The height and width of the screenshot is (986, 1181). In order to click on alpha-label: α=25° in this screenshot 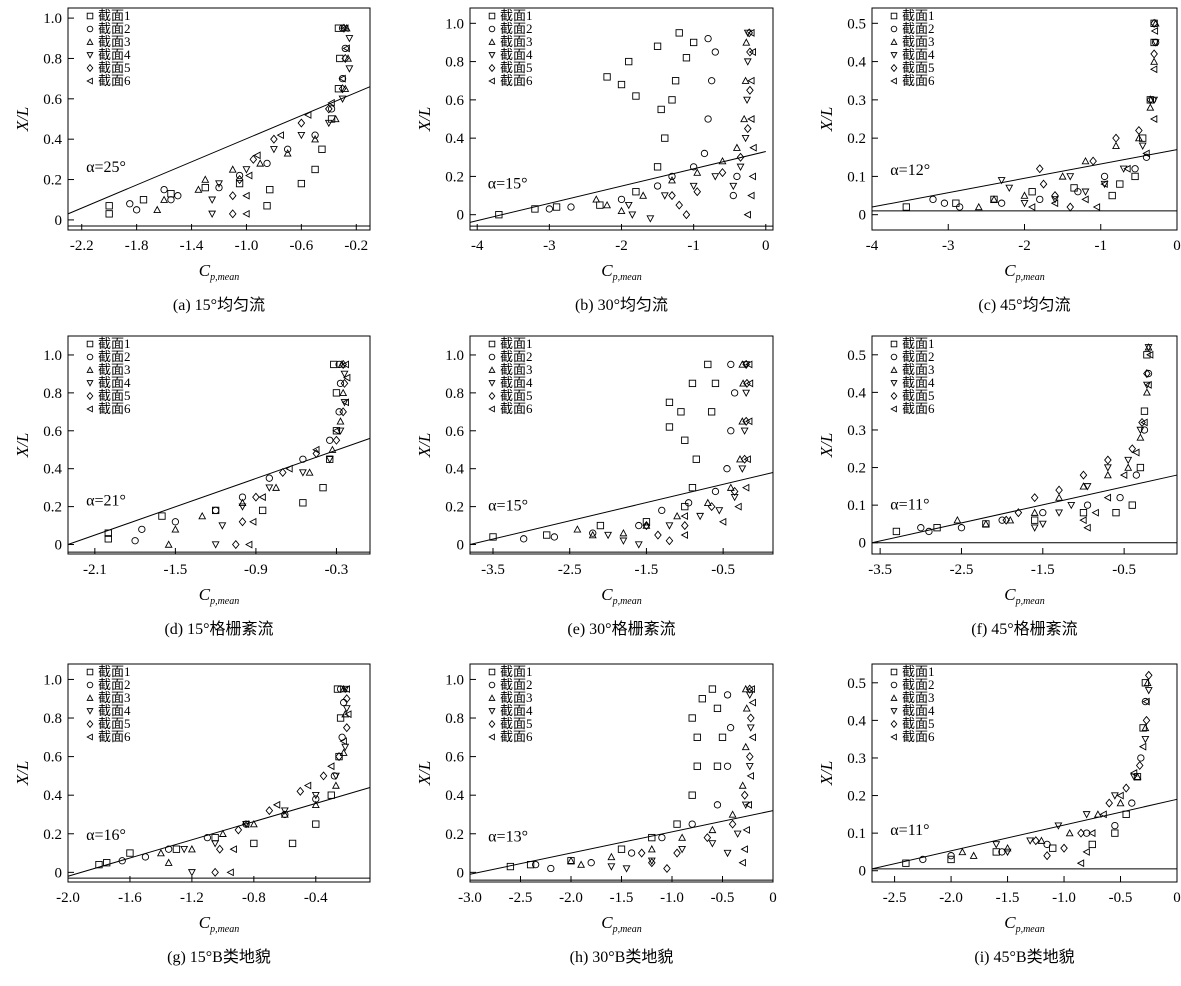, I will do `click(106, 167)`.